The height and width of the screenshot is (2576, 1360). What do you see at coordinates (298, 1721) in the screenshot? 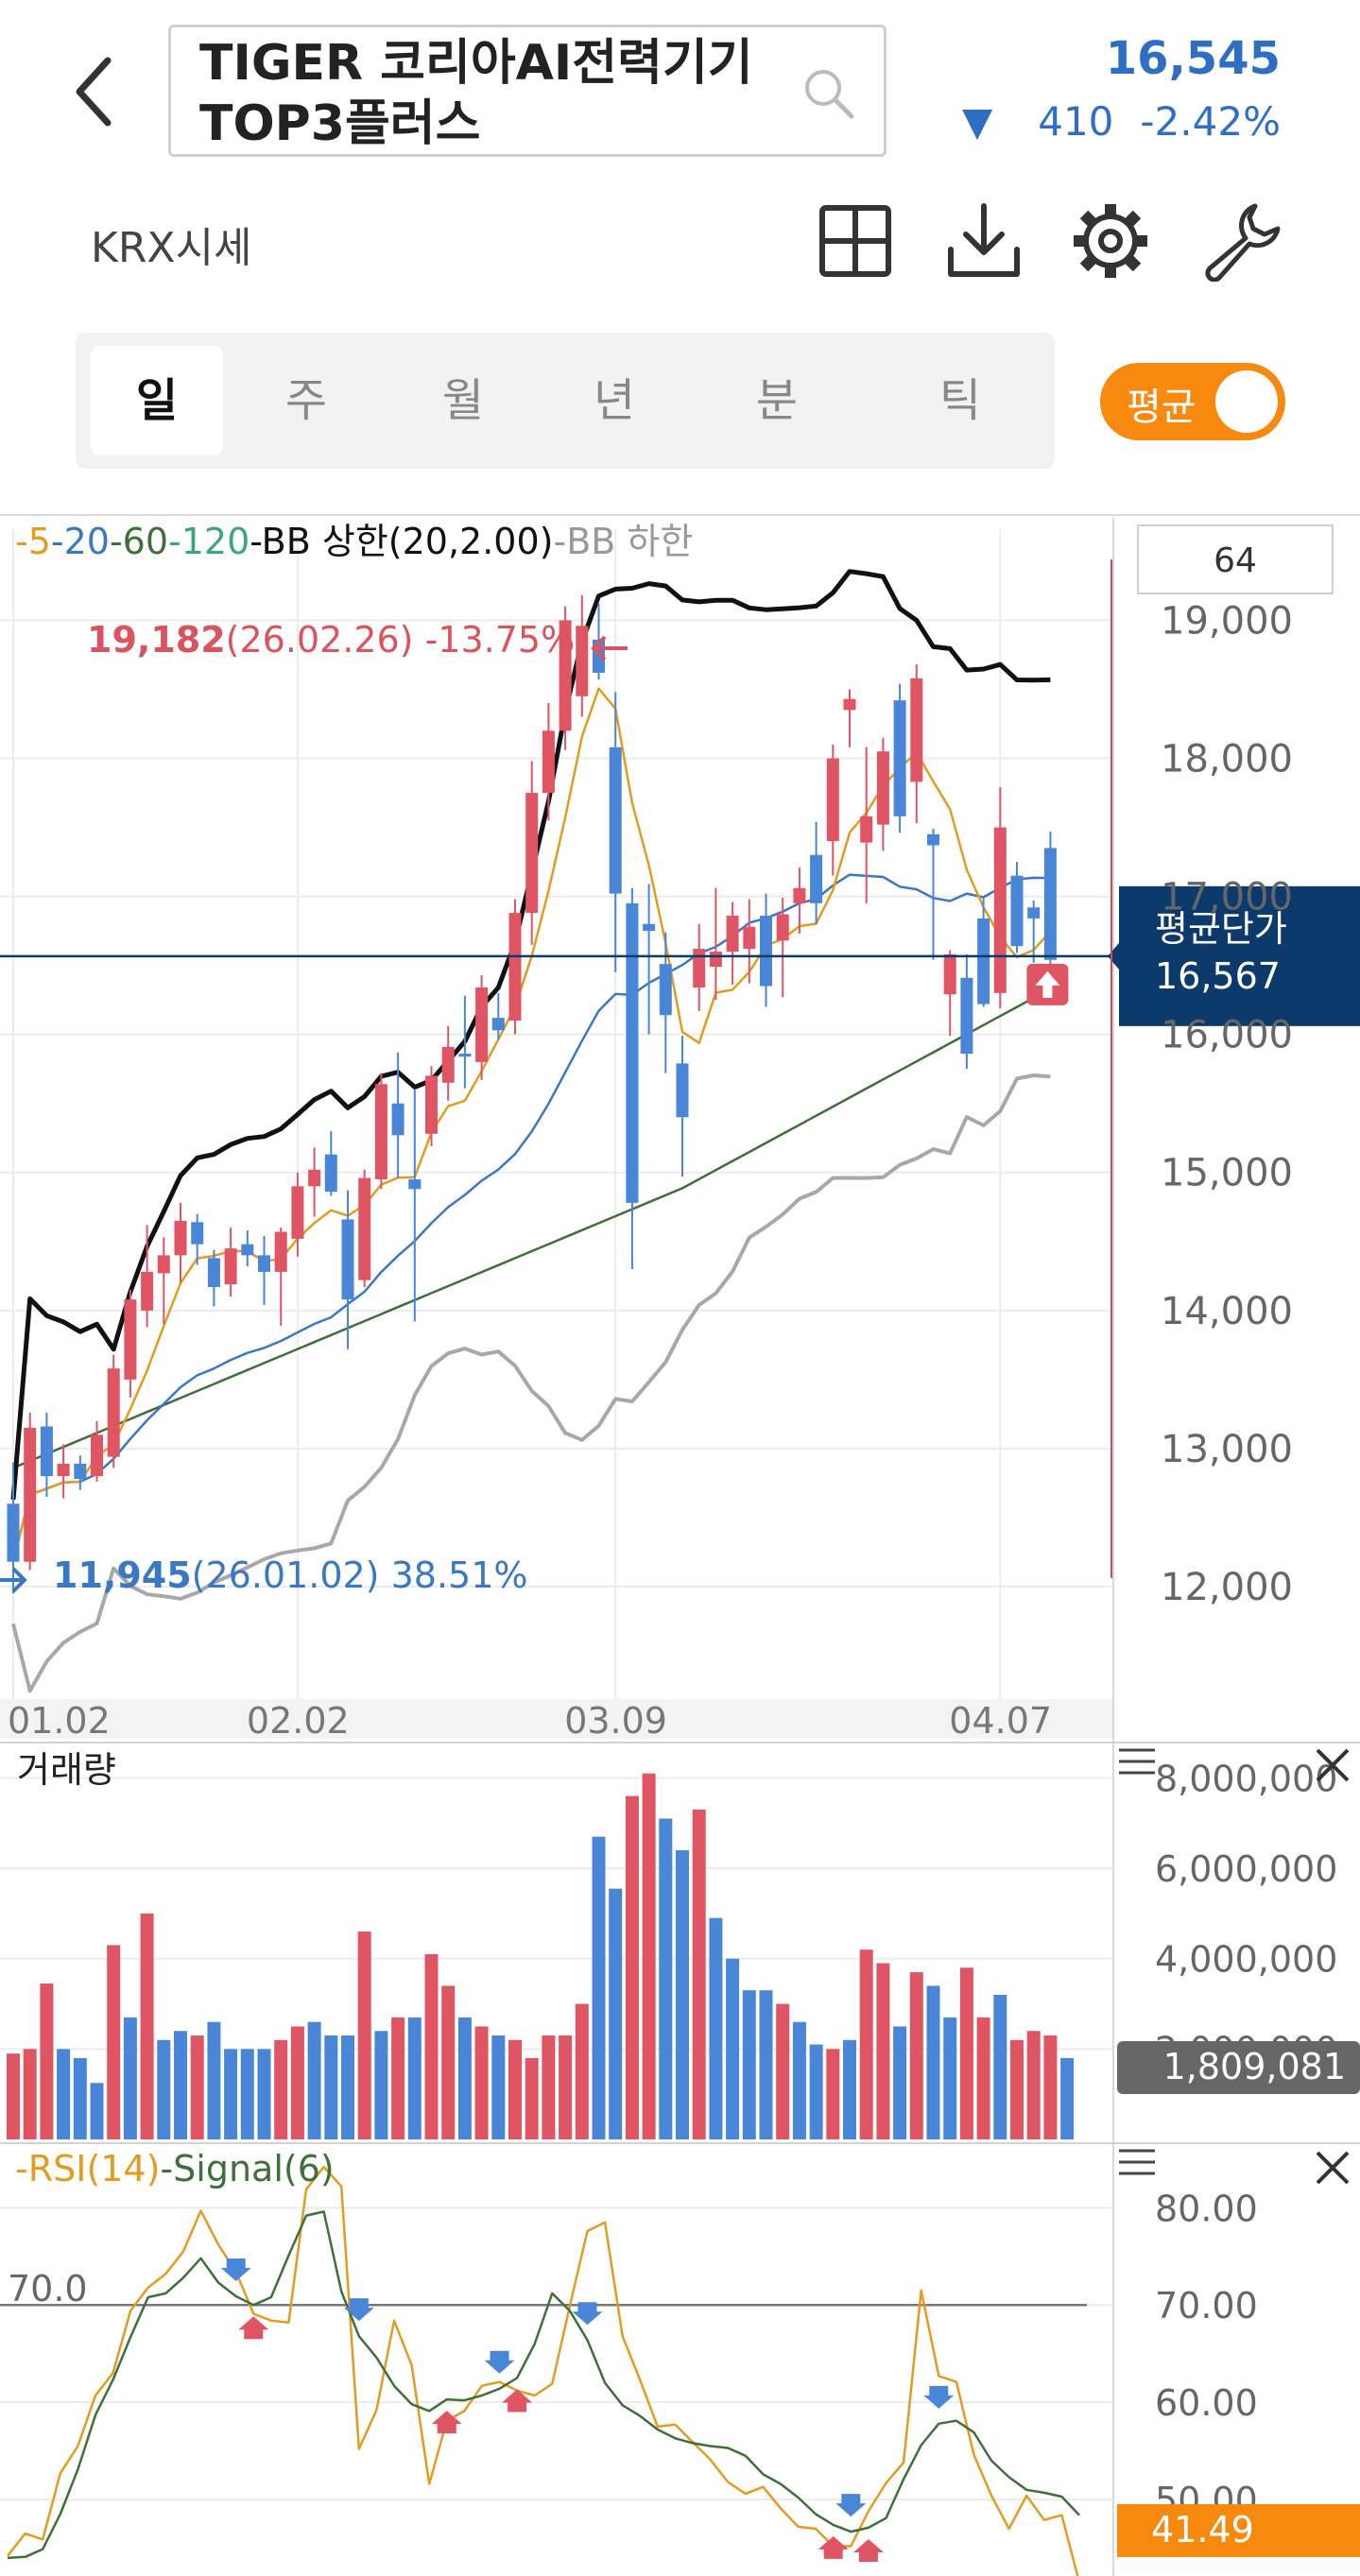
I see `x-tick-label: 02.02` at bounding box center [298, 1721].